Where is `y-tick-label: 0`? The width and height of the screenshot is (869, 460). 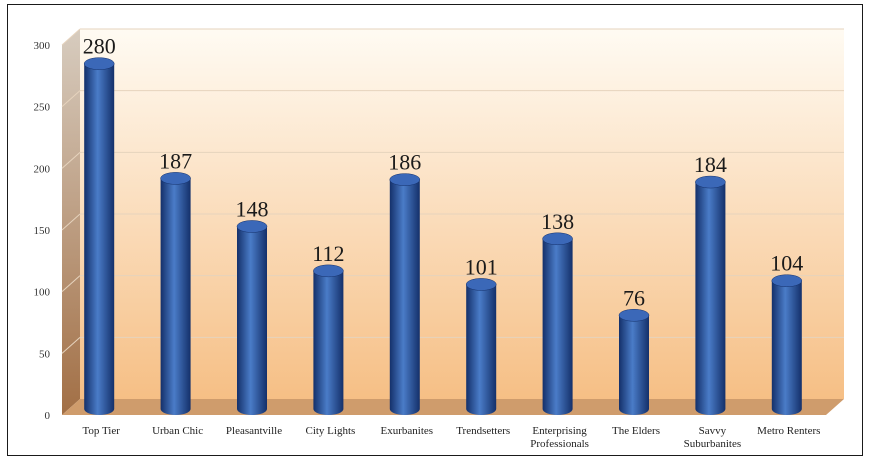
y-tick-label: 0 is located at coordinates (48, 416).